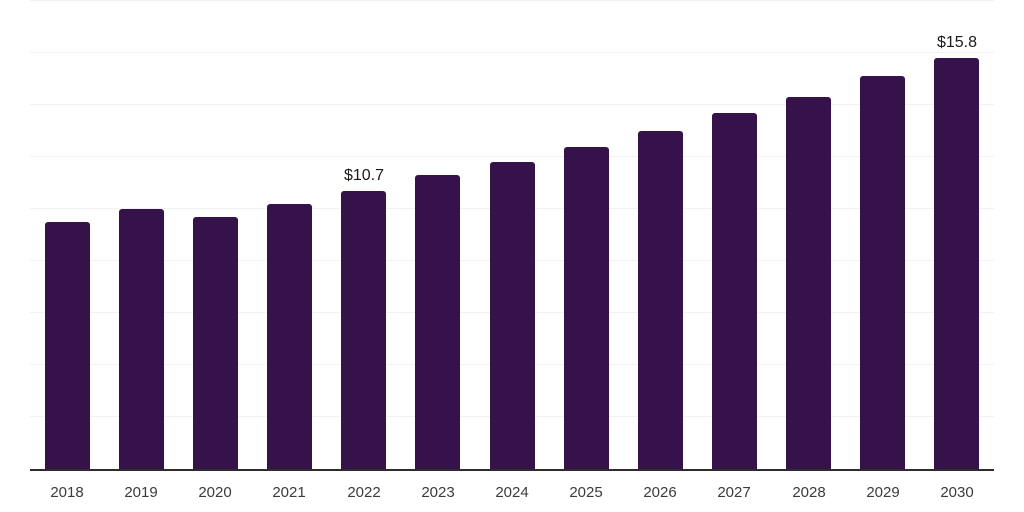 Image resolution: width=1024 pixels, height=512 pixels. I want to click on x-axis-label: 2021, so click(289, 492).